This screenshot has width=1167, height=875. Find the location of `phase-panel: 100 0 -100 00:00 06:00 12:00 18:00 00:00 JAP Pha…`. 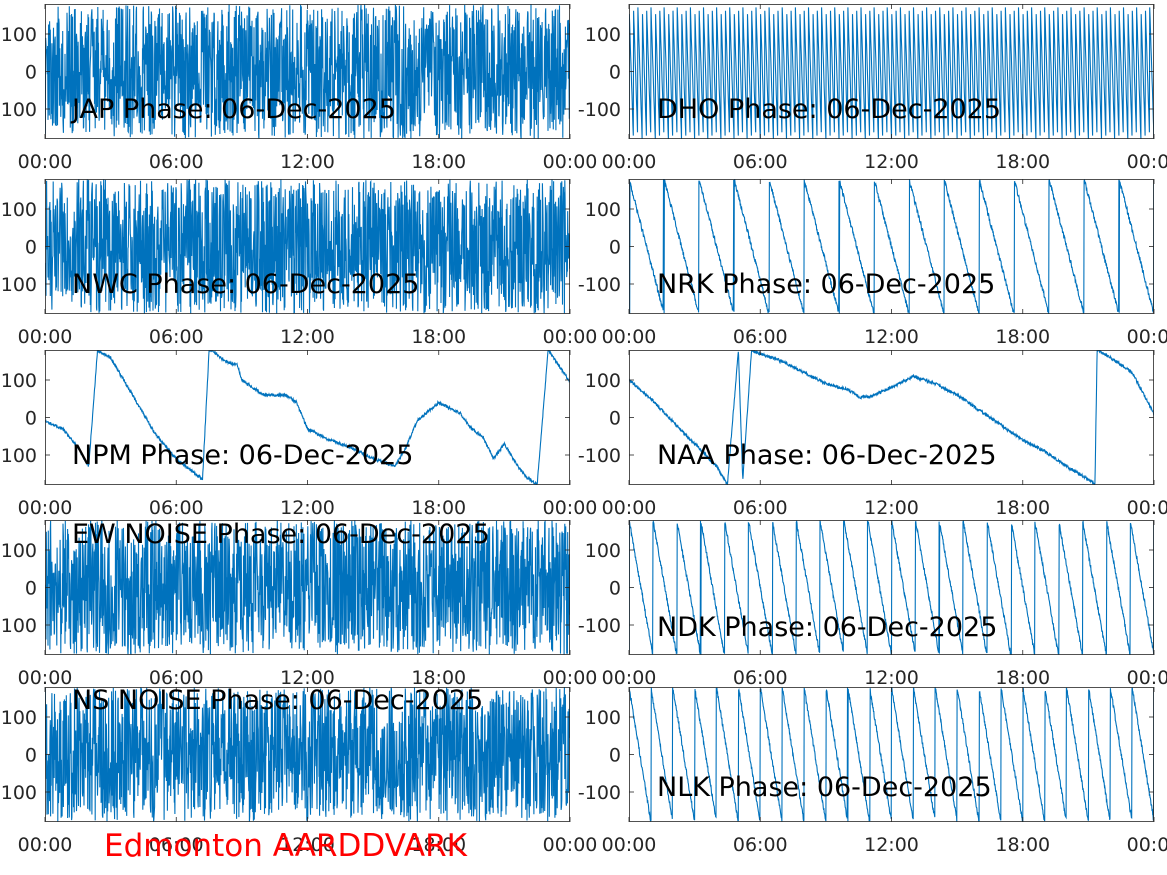

phase-panel: 100 0 -100 00:00 06:00 12:00 18:00 00:00 JAP Pha… is located at coordinates (298, 88).